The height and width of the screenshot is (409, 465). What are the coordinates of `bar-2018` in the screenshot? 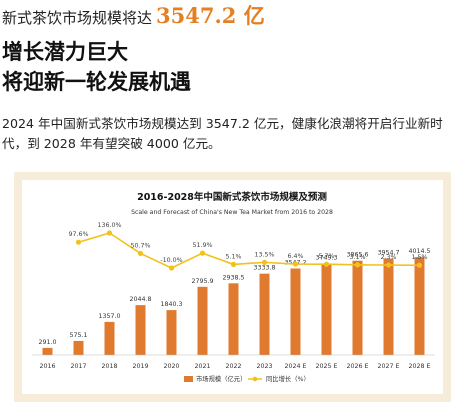 It's located at (109, 338).